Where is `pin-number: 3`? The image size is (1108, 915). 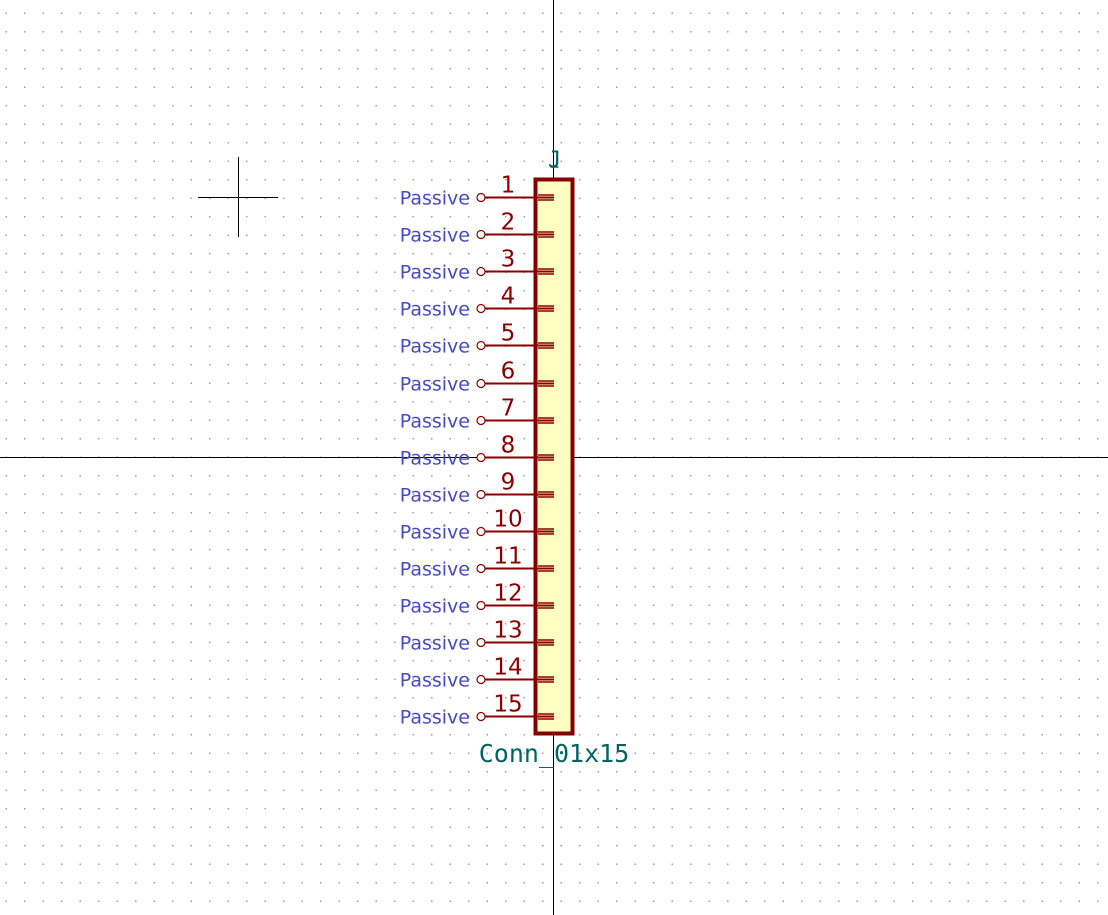 pin-number: 3 is located at coordinates (508, 260).